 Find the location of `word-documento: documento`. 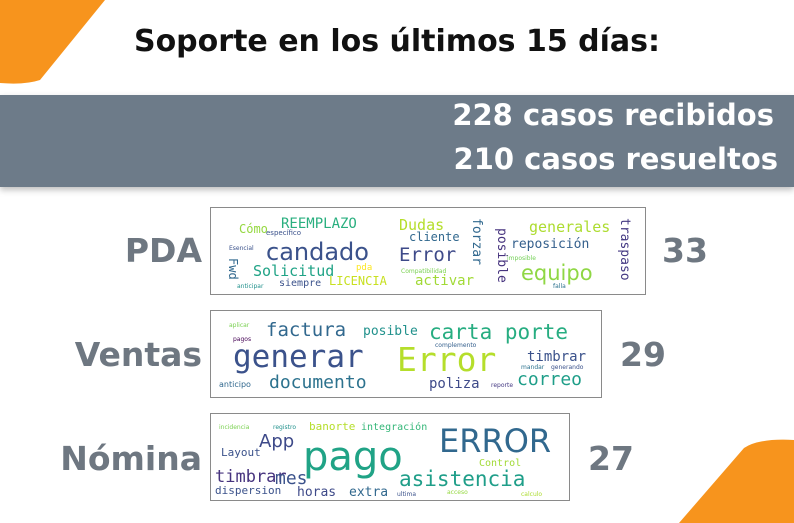

word-documento: documento is located at coordinates (318, 382).